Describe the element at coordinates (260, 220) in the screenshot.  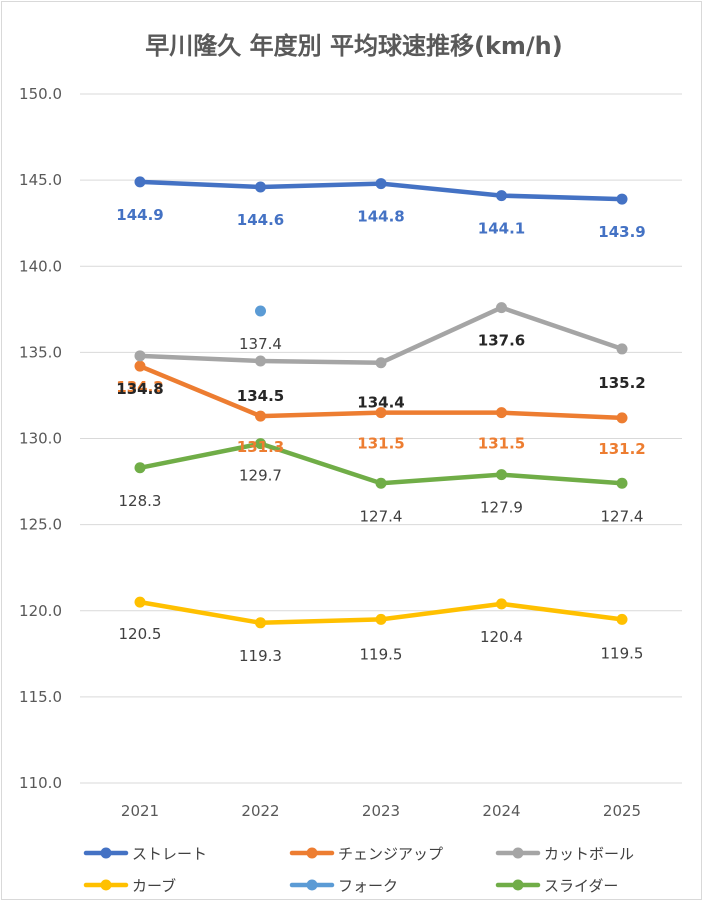
I see `data-label: 144.6` at that location.